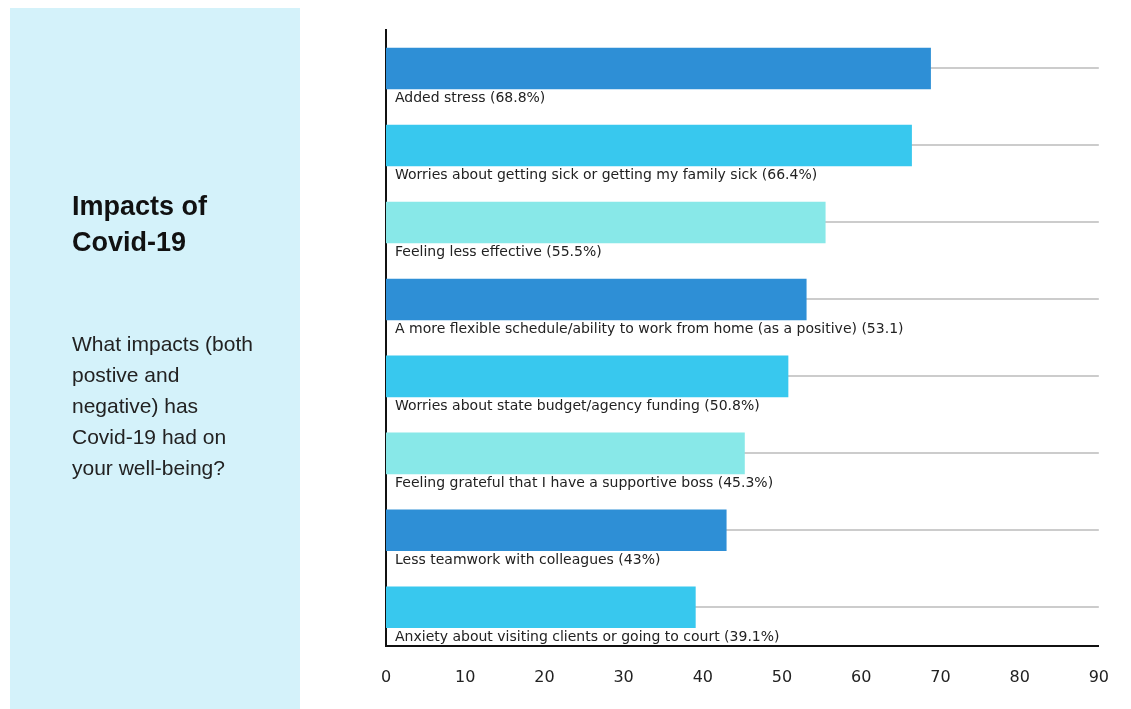 The image size is (1131, 709). Describe the element at coordinates (163, 406) in the screenshot. I see `text: What impacts (both postive and negative) has Covid-19 had on your well-being?` at that location.